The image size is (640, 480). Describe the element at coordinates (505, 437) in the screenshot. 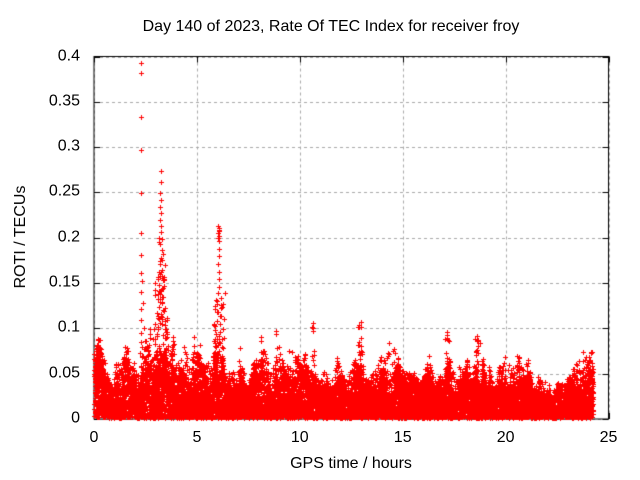

I see `x-tick-label: 20` at that location.